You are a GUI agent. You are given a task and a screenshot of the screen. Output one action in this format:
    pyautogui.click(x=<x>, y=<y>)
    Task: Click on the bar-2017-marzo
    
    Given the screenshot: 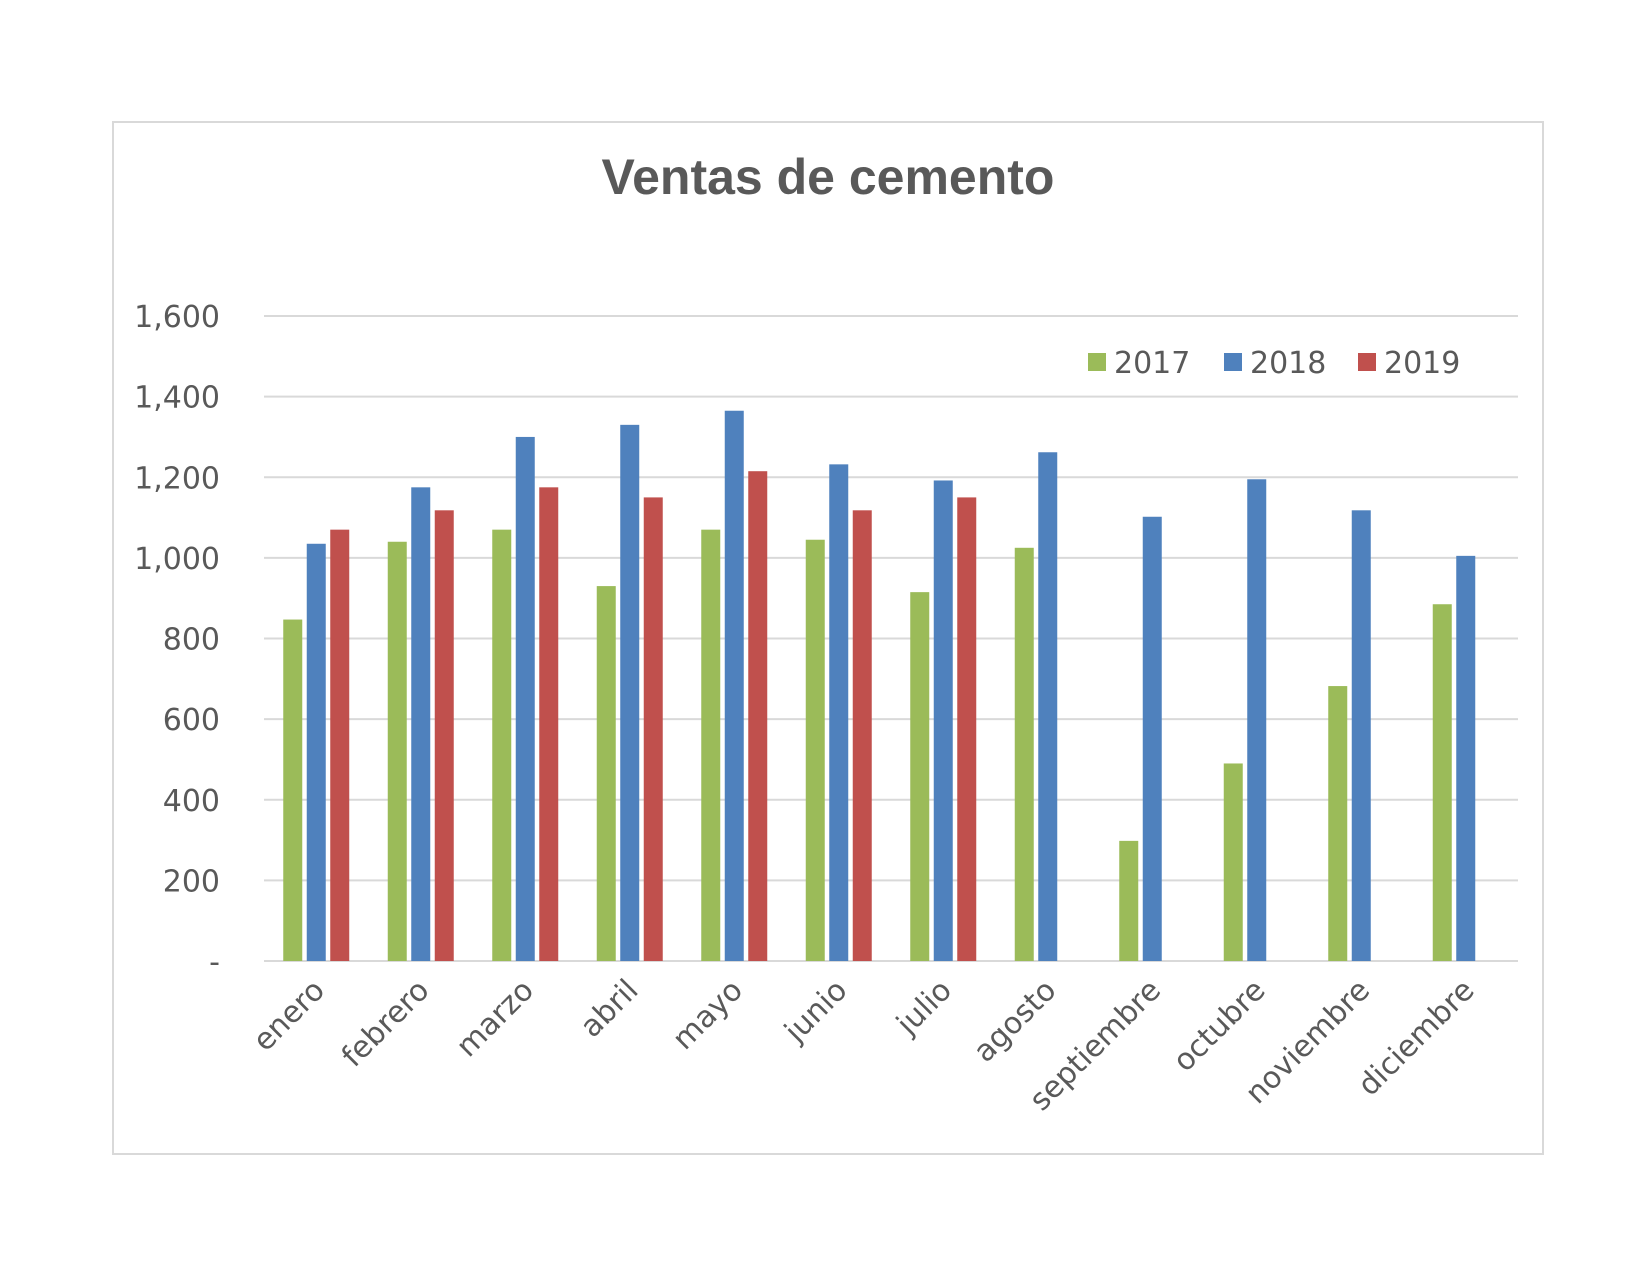 What is the action you would take?
    pyautogui.click(x=502, y=745)
    